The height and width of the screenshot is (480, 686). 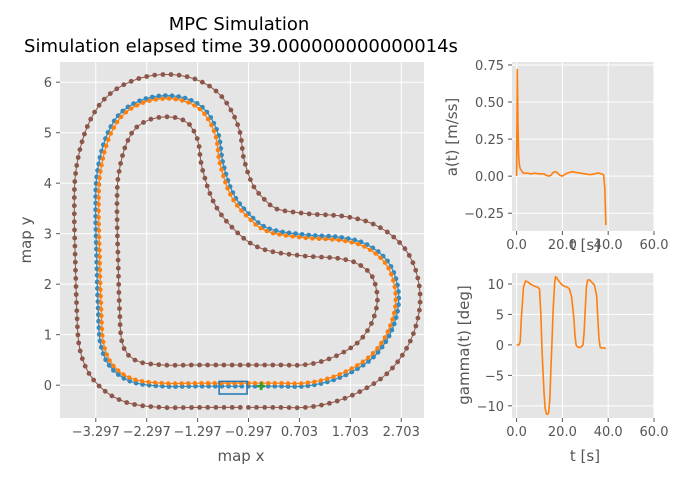 I want to click on steering-xtick-label: 40.0, so click(x=608, y=432).